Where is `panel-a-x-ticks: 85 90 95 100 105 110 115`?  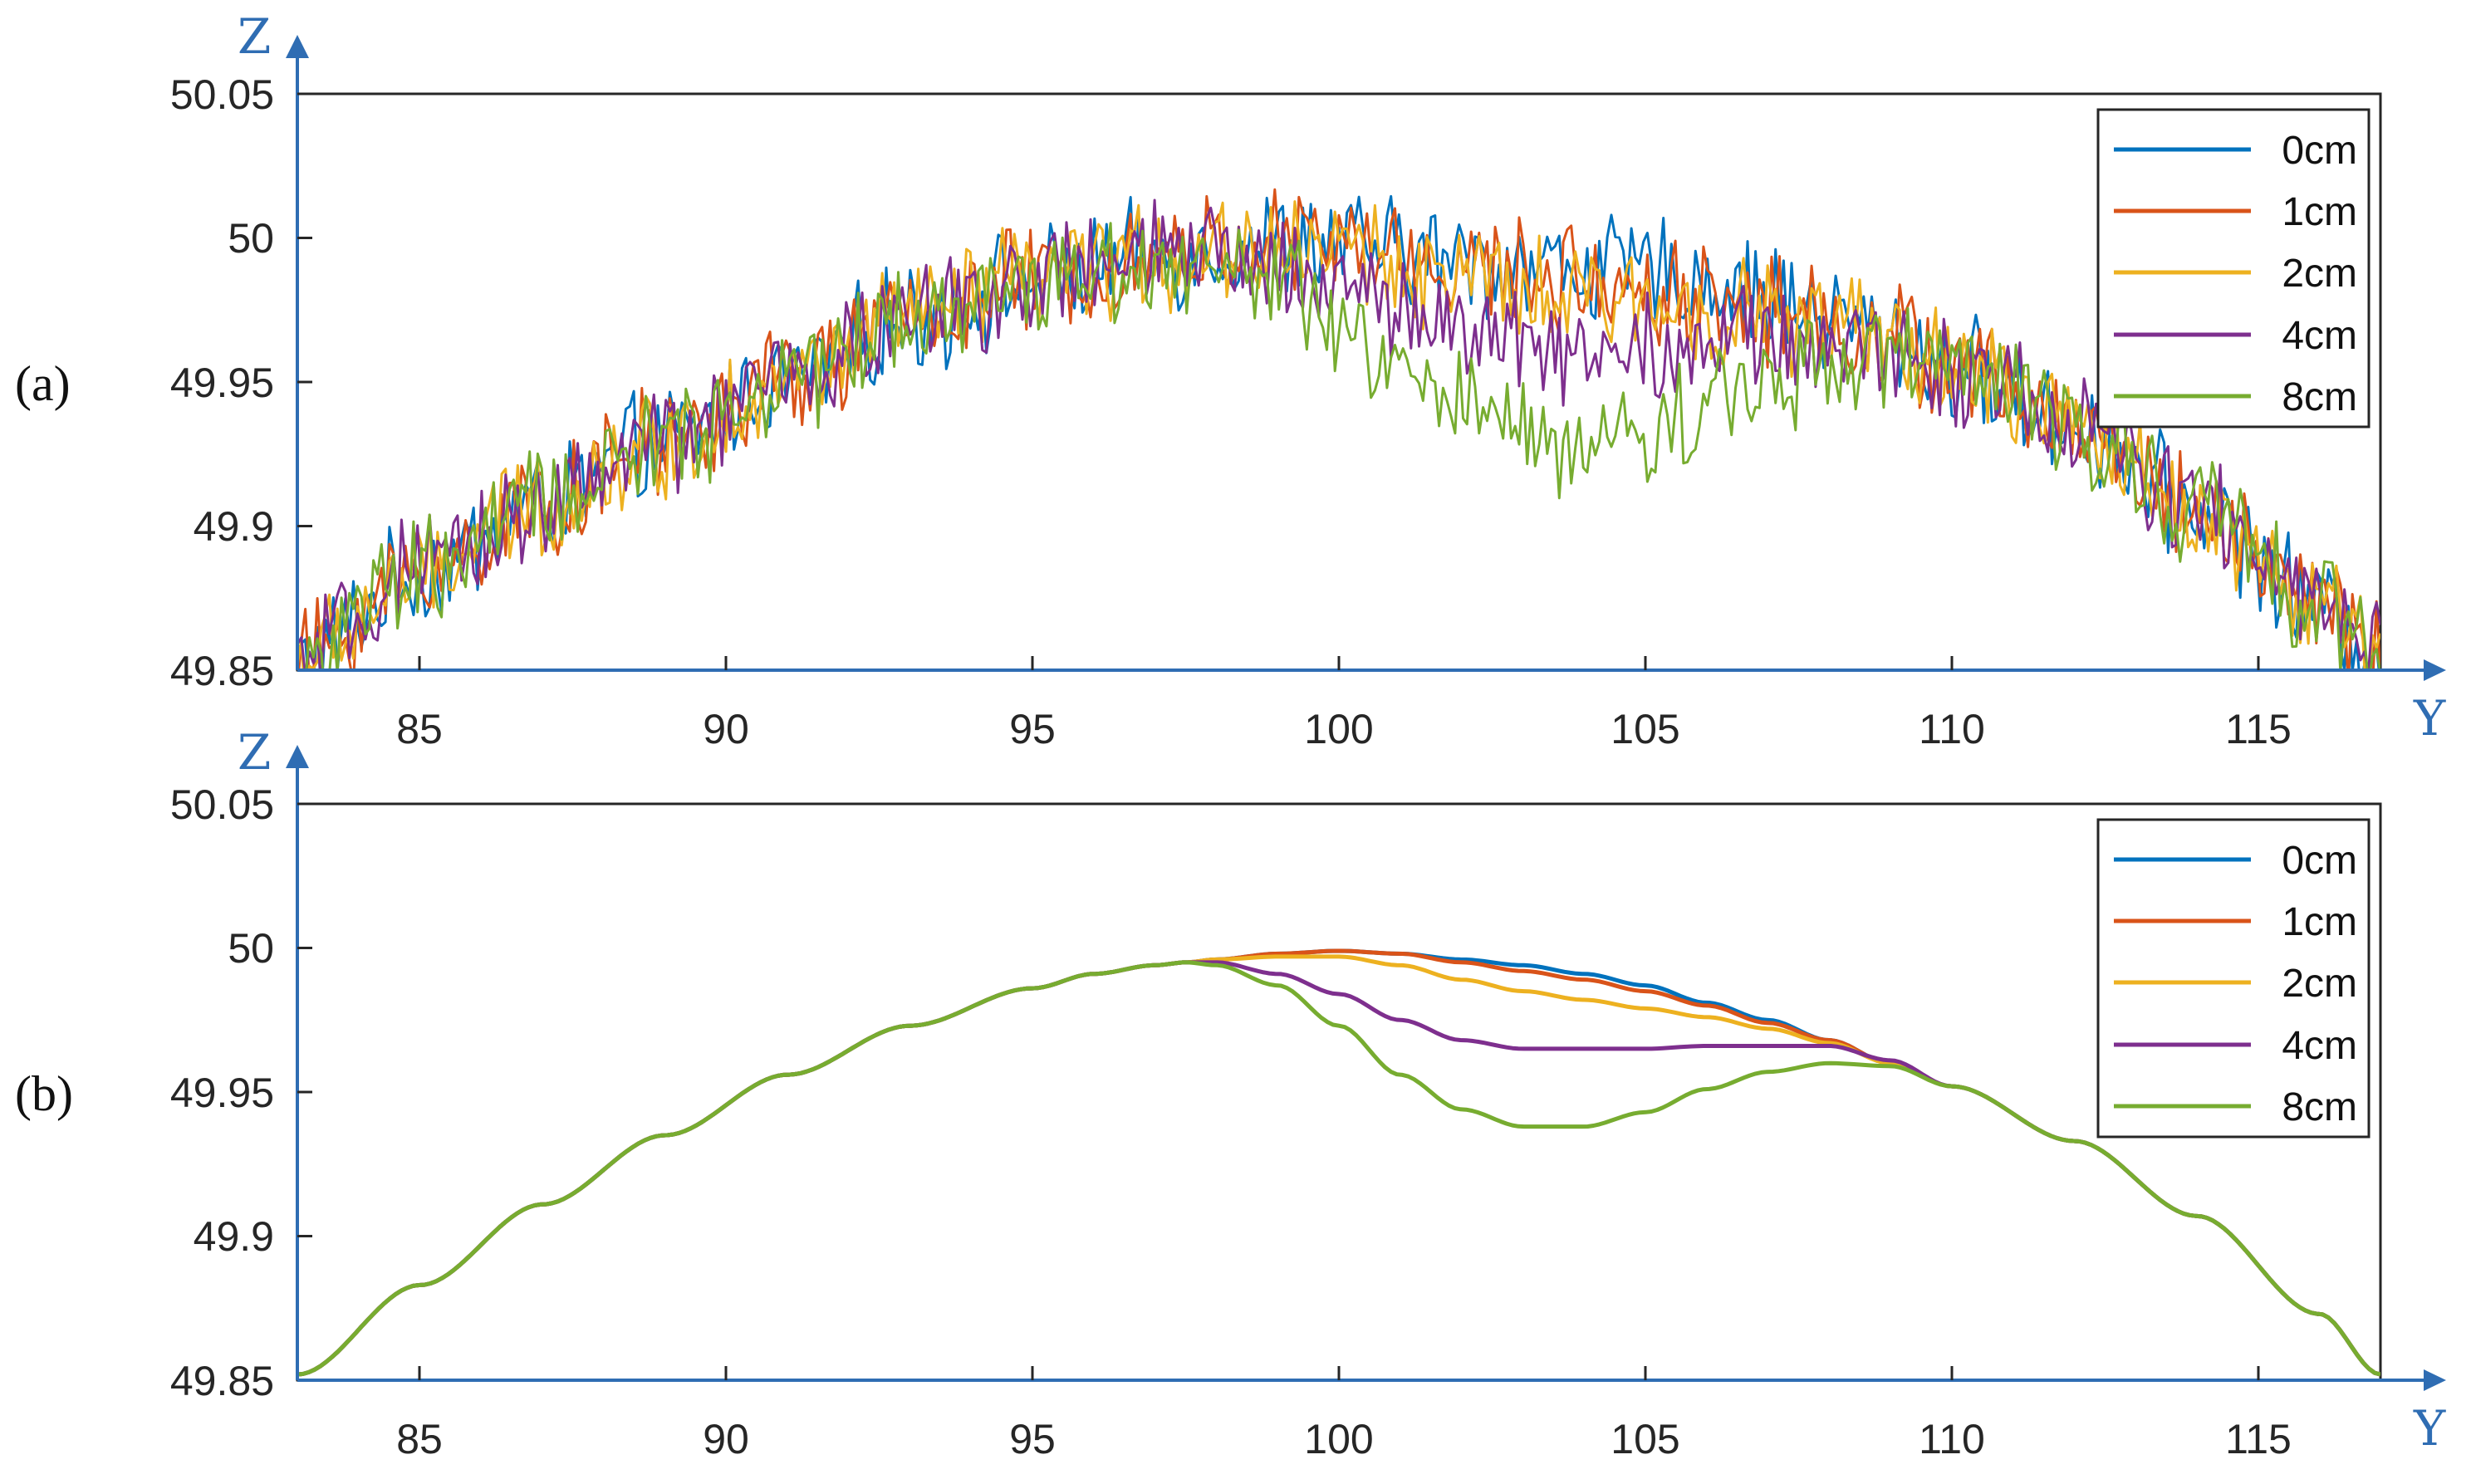
panel-a-x-ticks: 85 90 95 100 105 110 115 is located at coordinates (1344, 704).